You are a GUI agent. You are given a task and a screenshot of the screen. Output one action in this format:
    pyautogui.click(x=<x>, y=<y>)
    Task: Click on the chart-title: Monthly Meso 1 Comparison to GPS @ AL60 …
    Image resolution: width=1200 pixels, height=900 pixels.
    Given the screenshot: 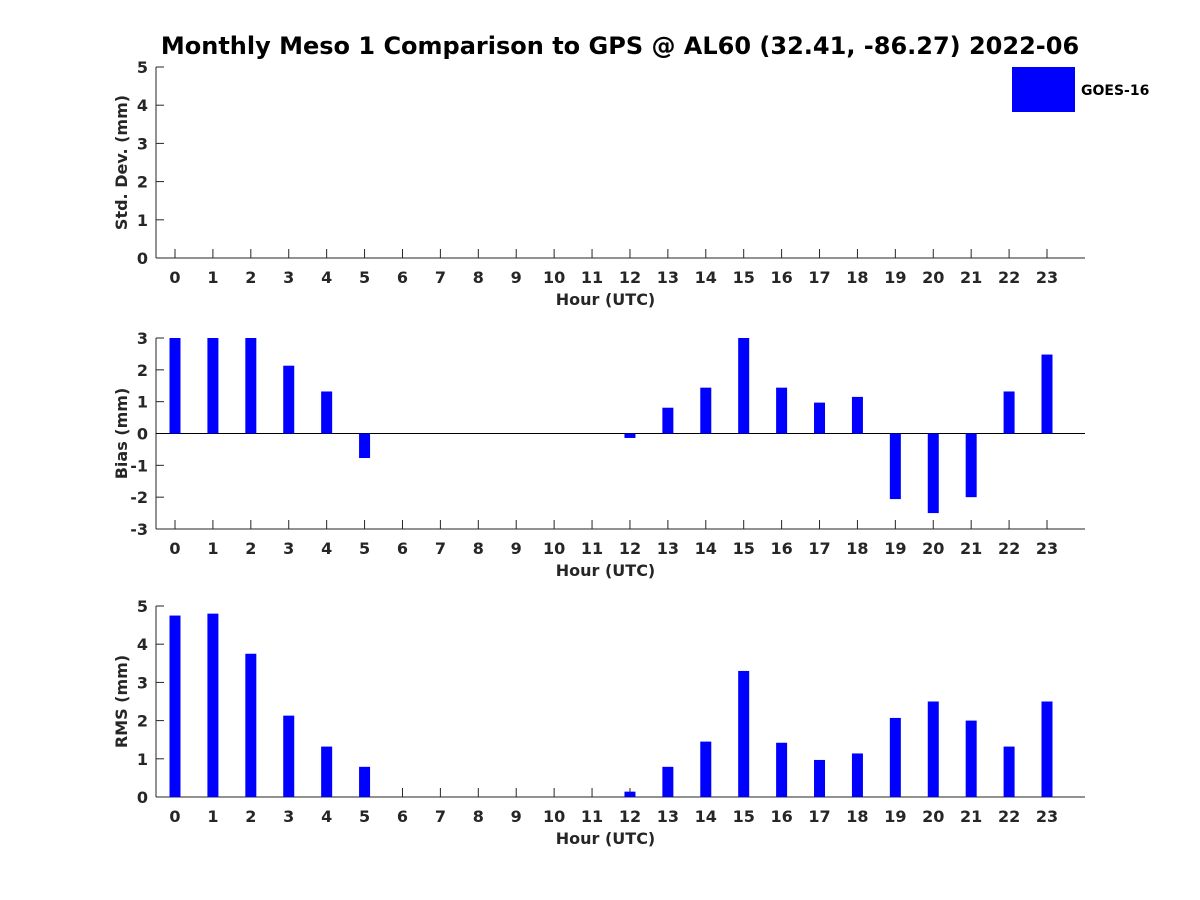 What is the action you would take?
    pyautogui.click(x=620, y=46)
    